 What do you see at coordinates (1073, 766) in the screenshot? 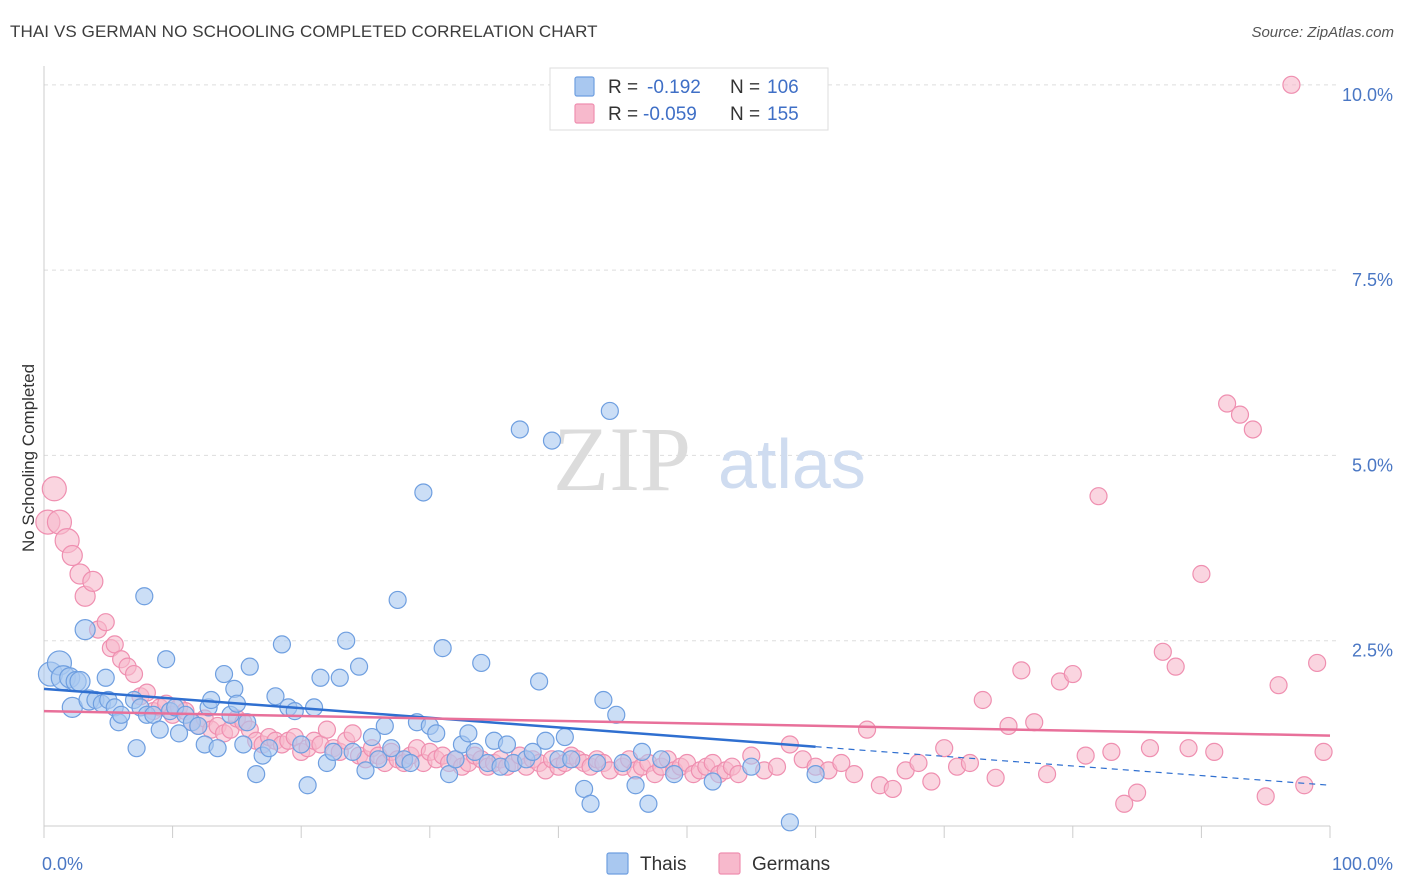
I see `thais-trend-extension` at bounding box center [1073, 766].